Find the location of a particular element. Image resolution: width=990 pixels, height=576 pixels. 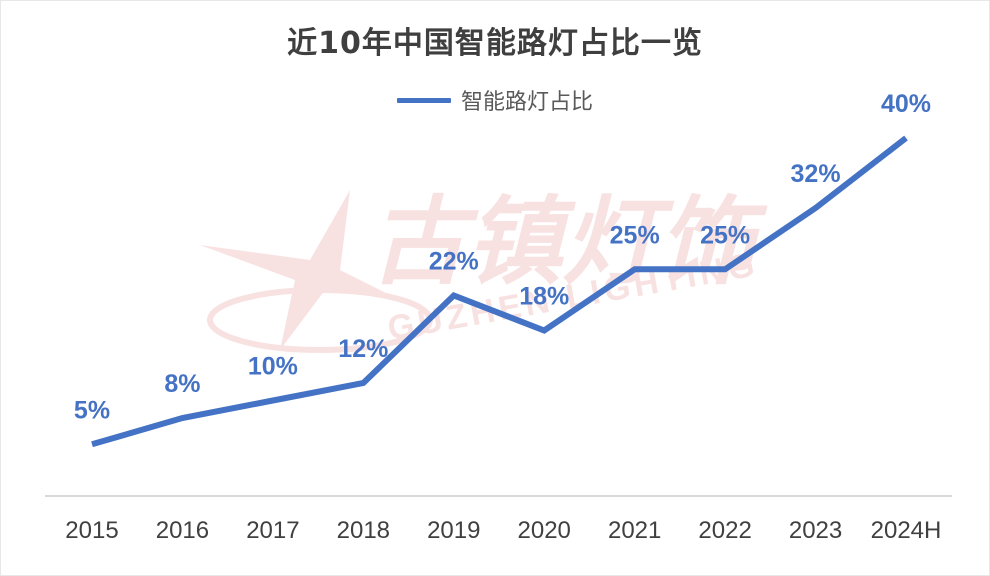

legend-label: 智能路灯占比 is located at coordinates (526, 102).